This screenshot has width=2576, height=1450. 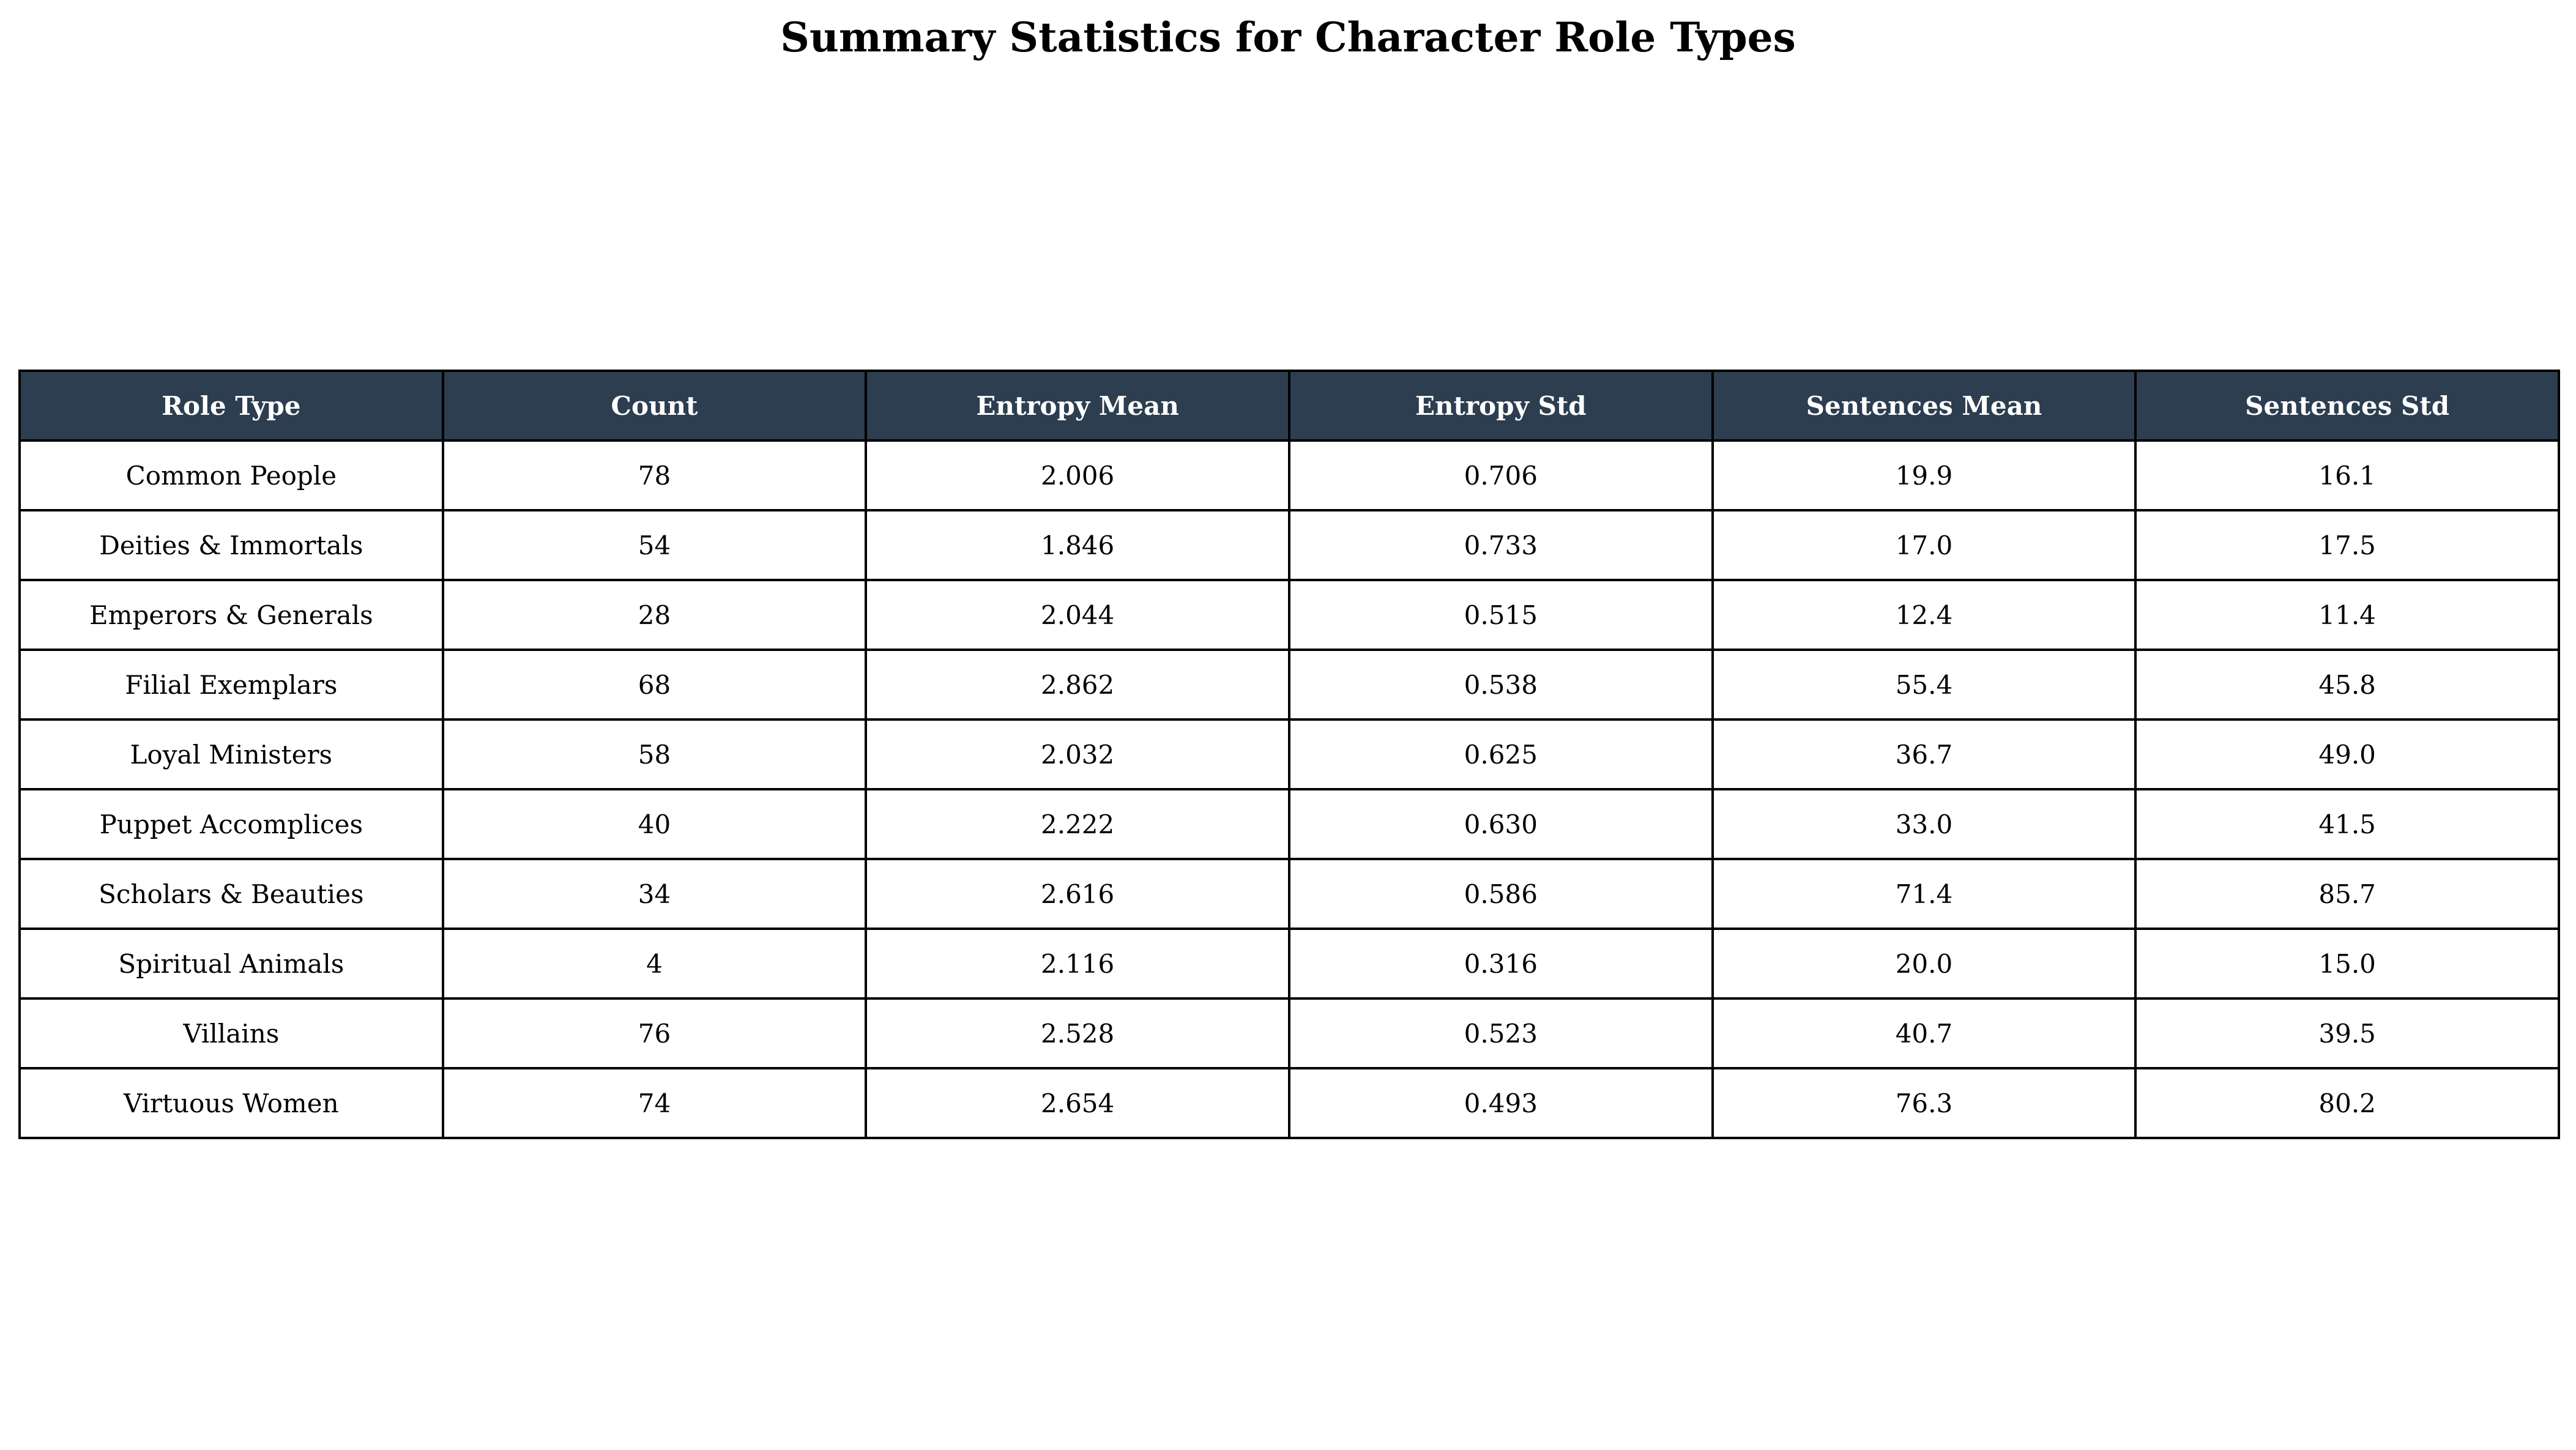 I want to click on table-row: Spiritual Animals 4 2.116 0.316 20.0 15.0, so click(x=1289, y=964).